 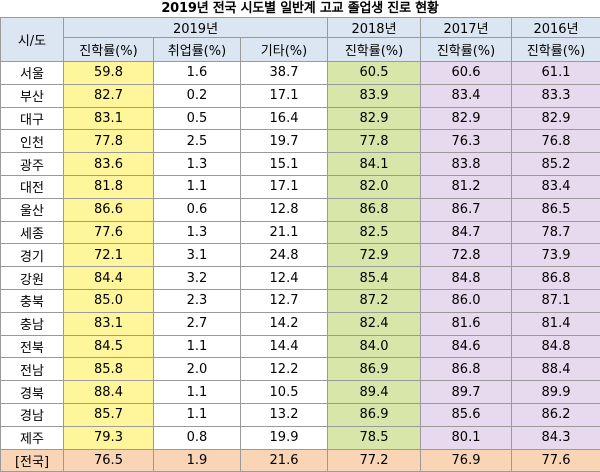 What do you see at coordinates (374, 164) in the screenshot?
I see `cell-advancement-2018: 84.1` at bounding box center [374, 164].